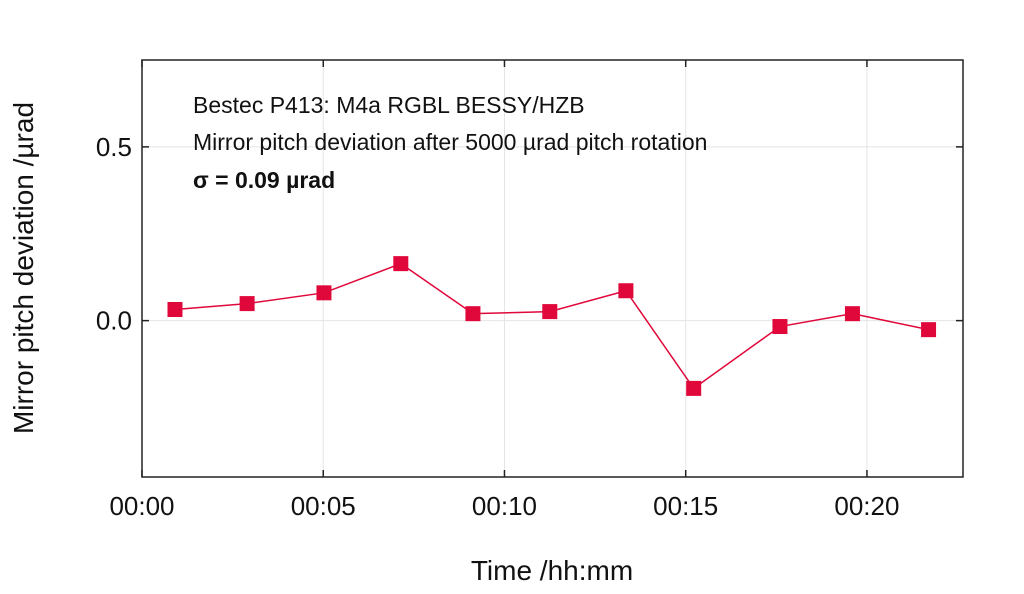 This screenshot has width=1024, height=594. I want to click on y-axis-label: Mirror pitch deviation /µrad, so click(23, 268).